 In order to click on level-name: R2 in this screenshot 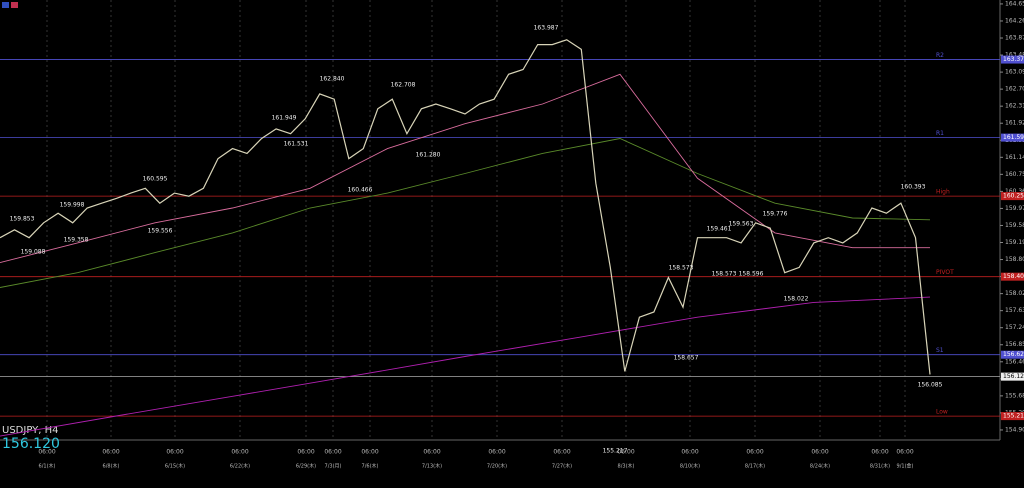, I will do `click(940, 55)`.